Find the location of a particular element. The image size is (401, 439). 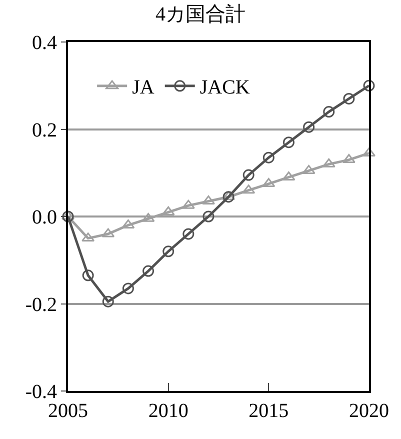

x-tick-label: 2010 is located at coordinates (168, 411).